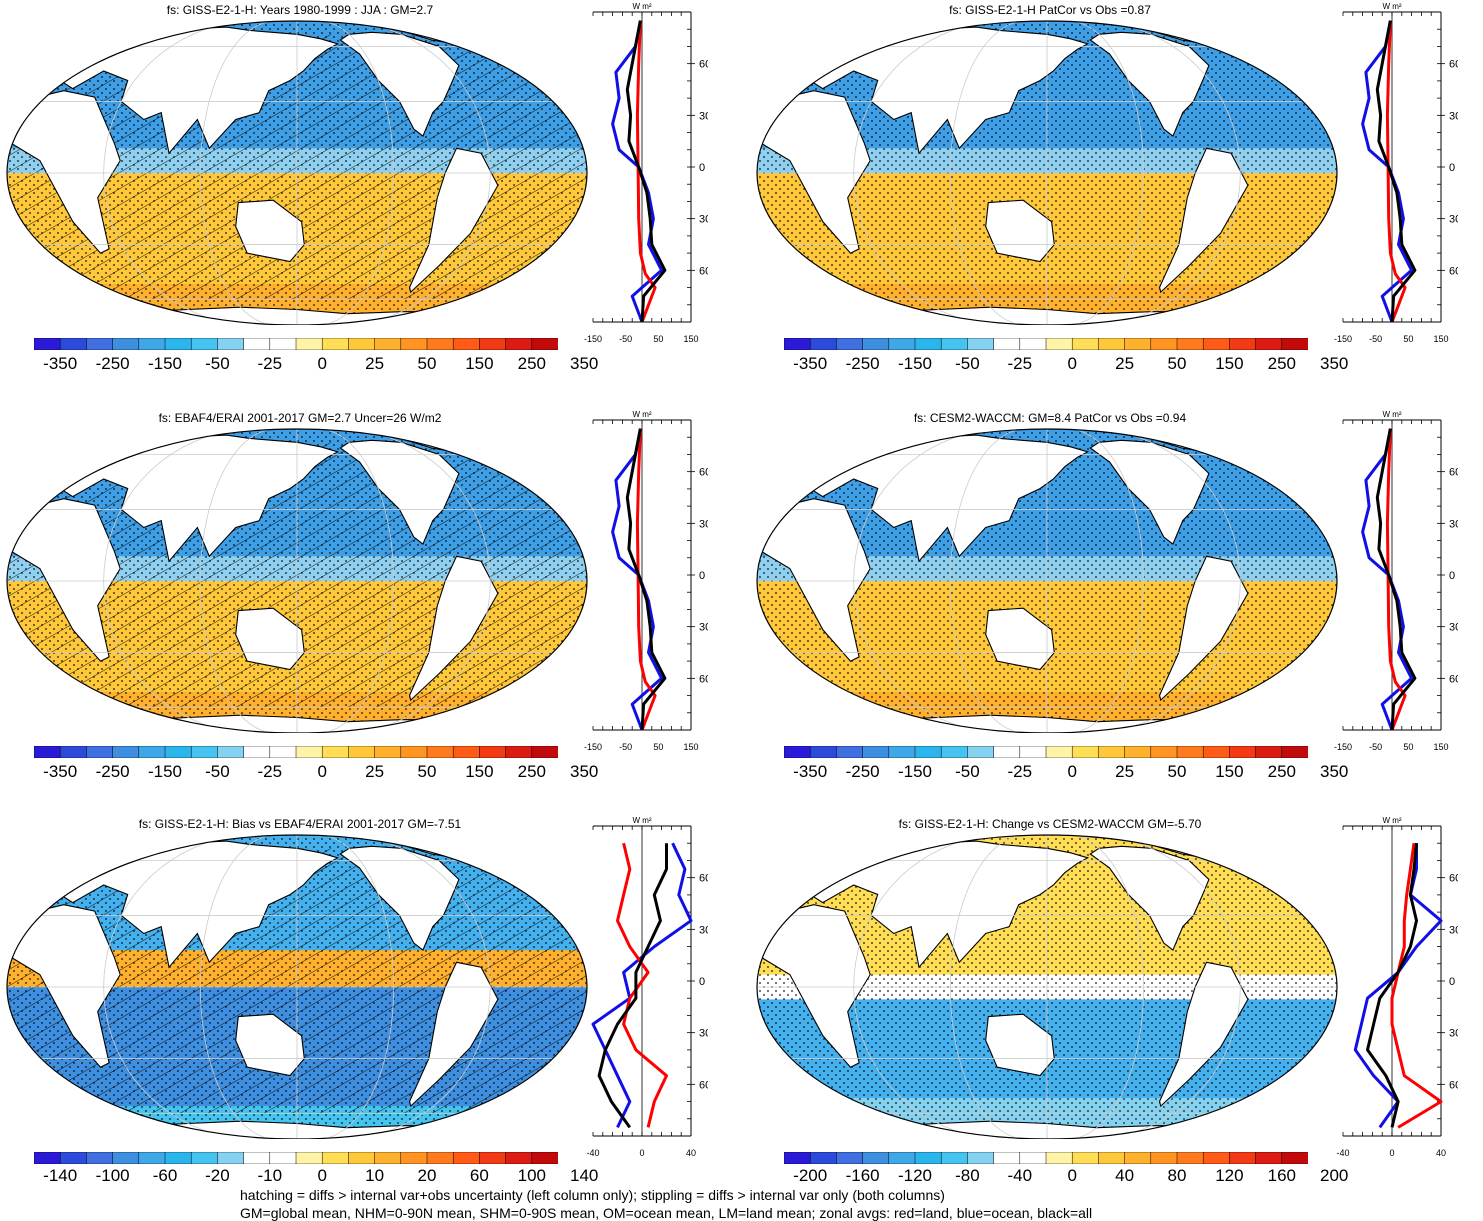 This screenshot has height=1221, width=1483. What do you see at coordinates (1391, 6) in the screenshot?
I see `zonal-units-label: W m²` at bounding box center [1391, 6].